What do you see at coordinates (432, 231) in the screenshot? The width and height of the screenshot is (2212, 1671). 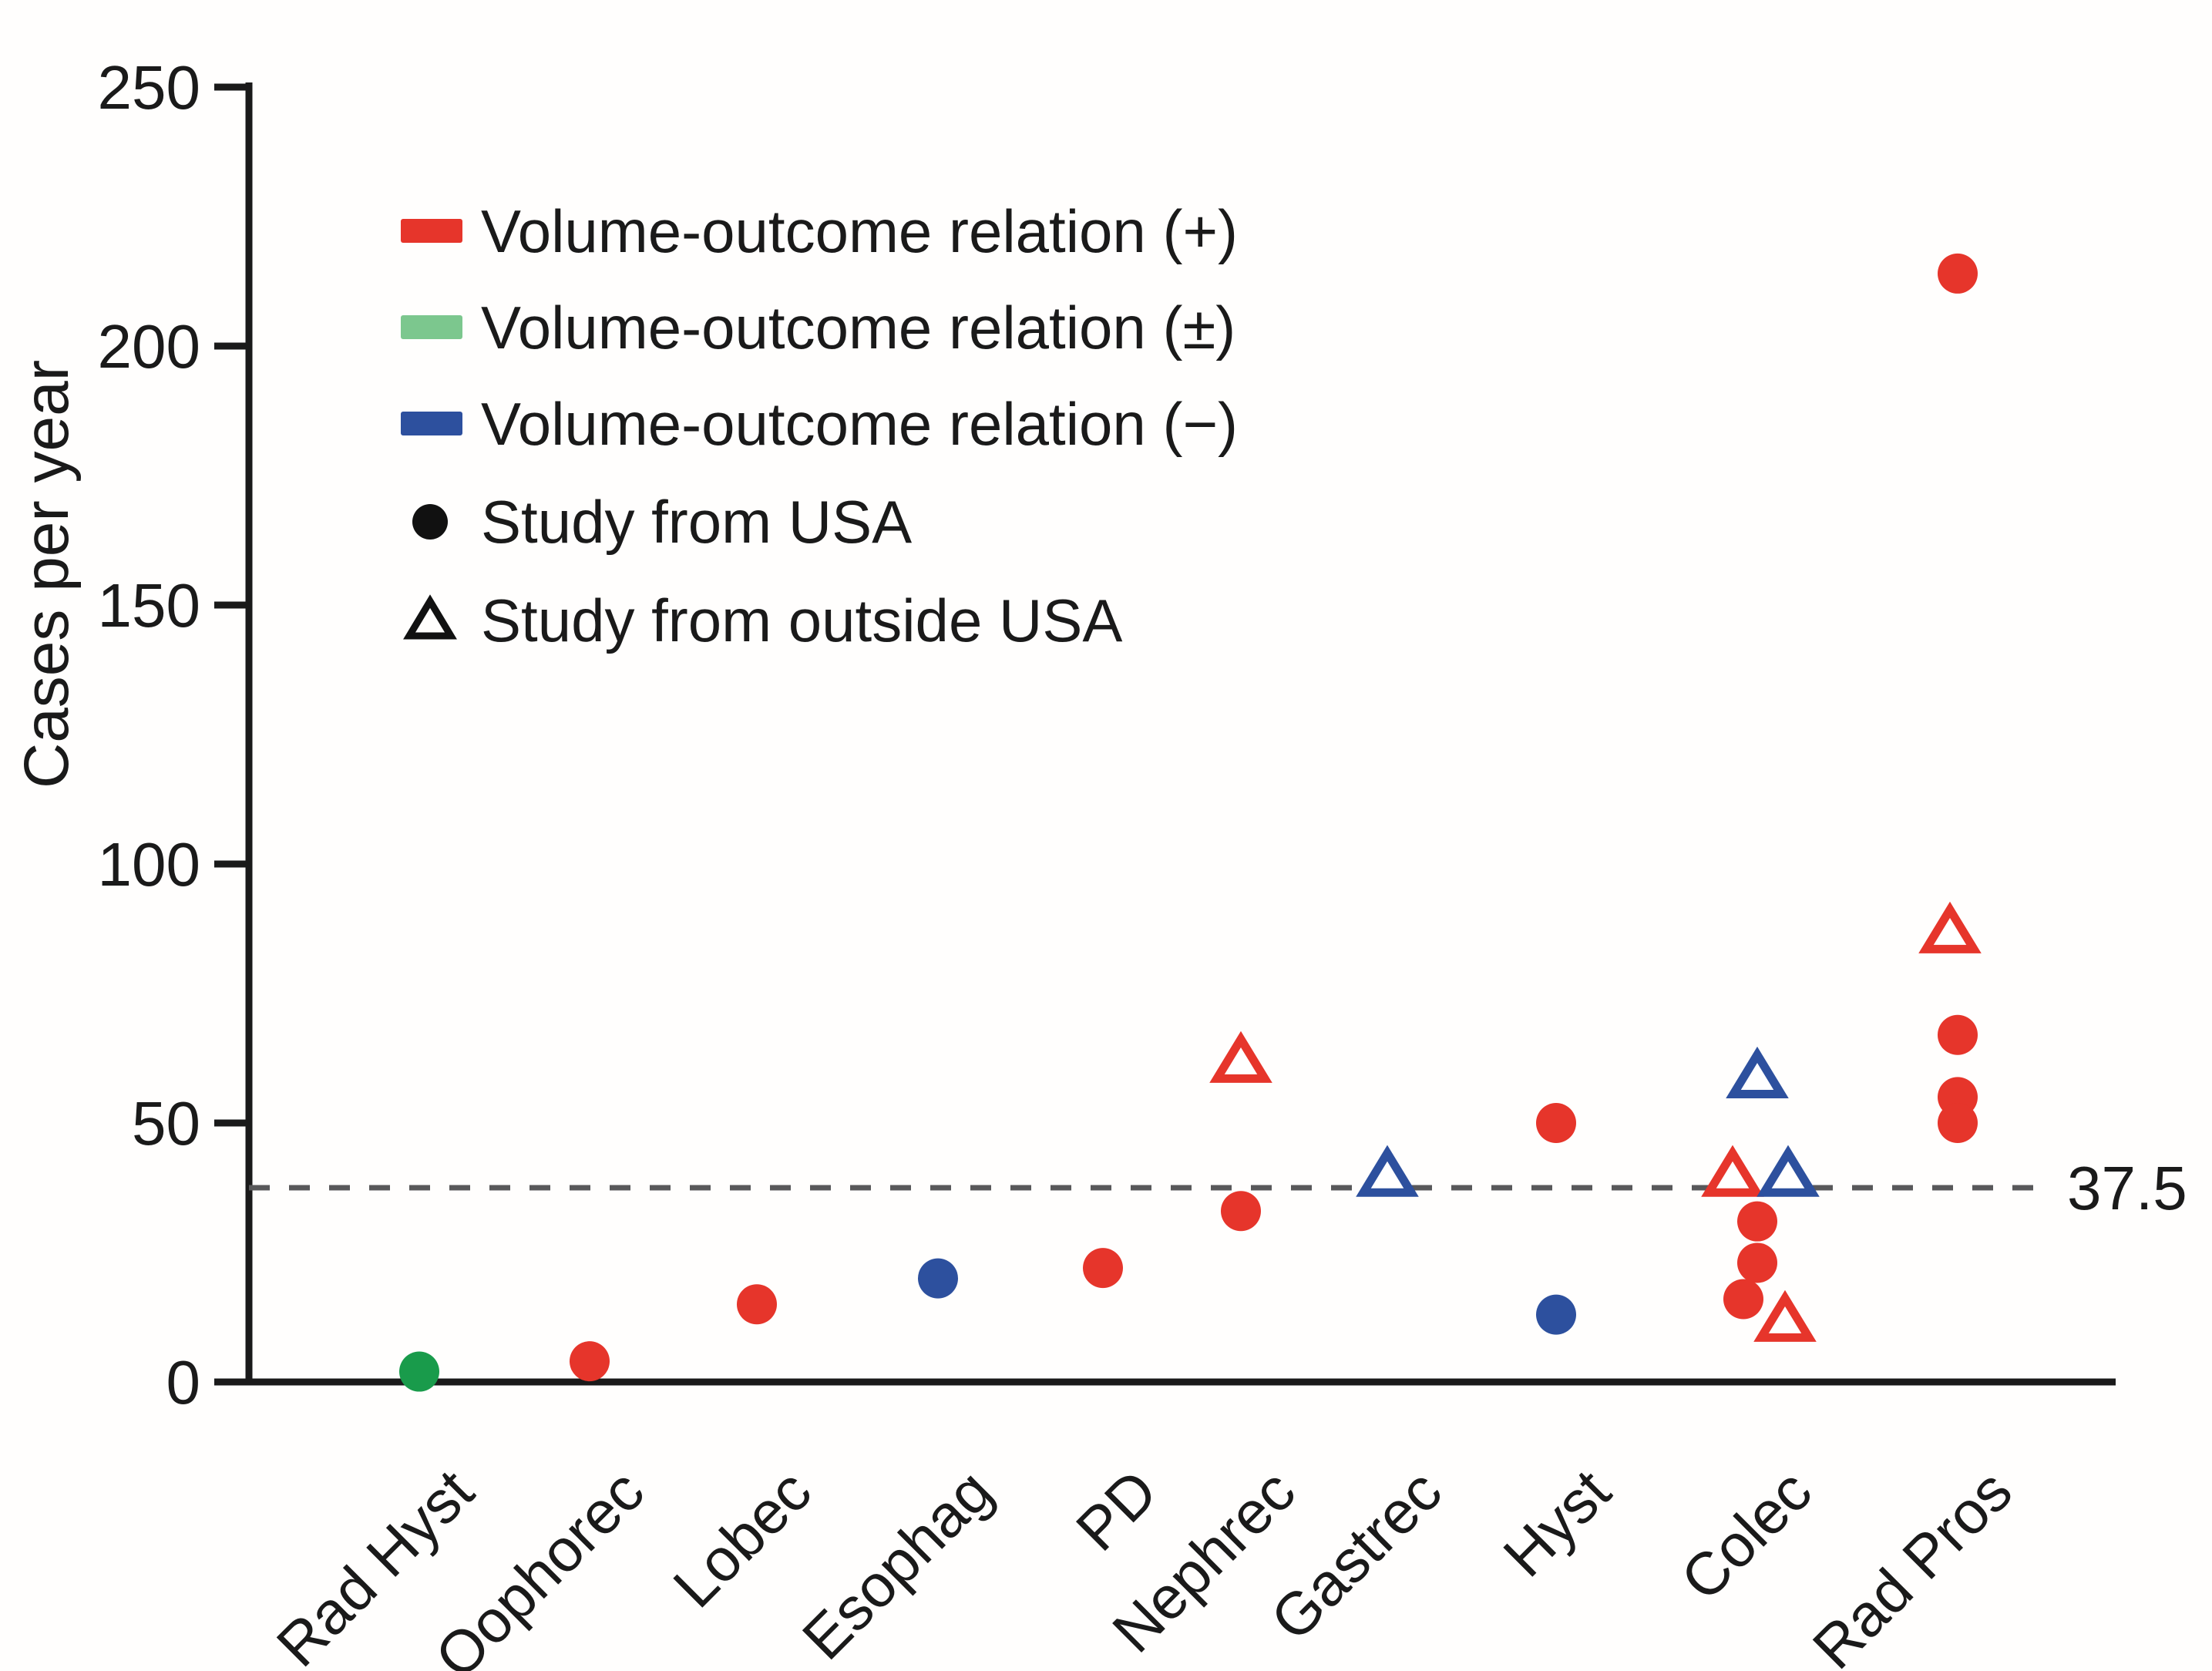 I see `legend-swatch-positive-icon` at bounding box center [432, 231].